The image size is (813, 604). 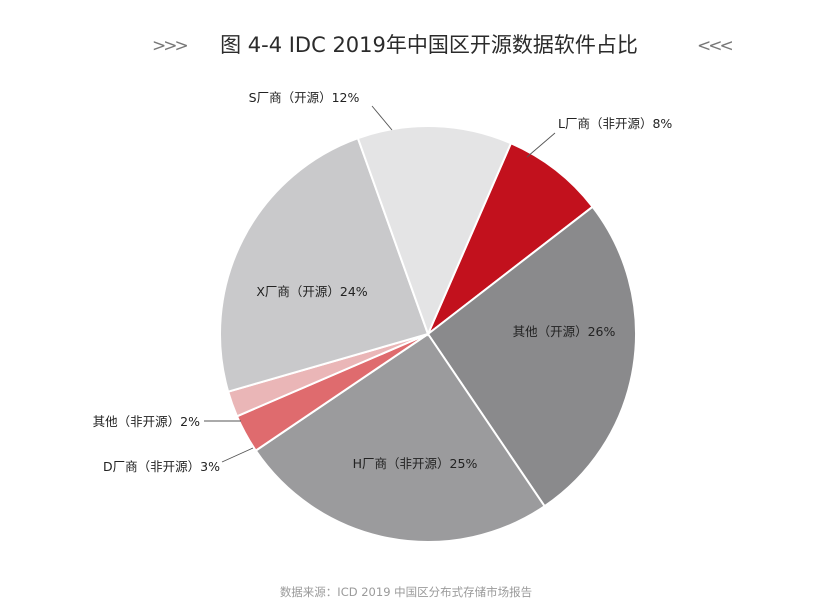 I want to click on title-left-arrows-icon: >>>, so click(x=169, y=46).